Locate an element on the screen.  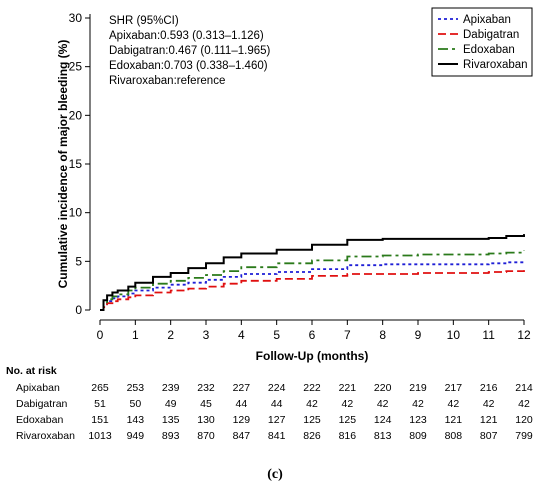
at-risk-row-label: Edoxaban is located at coordinates (39, 420).